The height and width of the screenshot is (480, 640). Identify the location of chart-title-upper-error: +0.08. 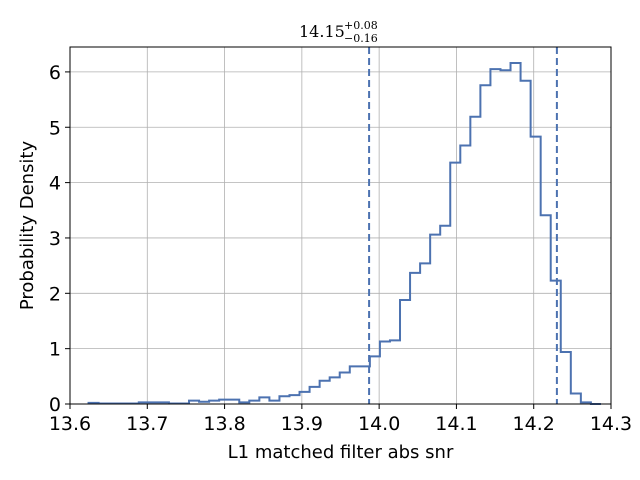
(361, 25).